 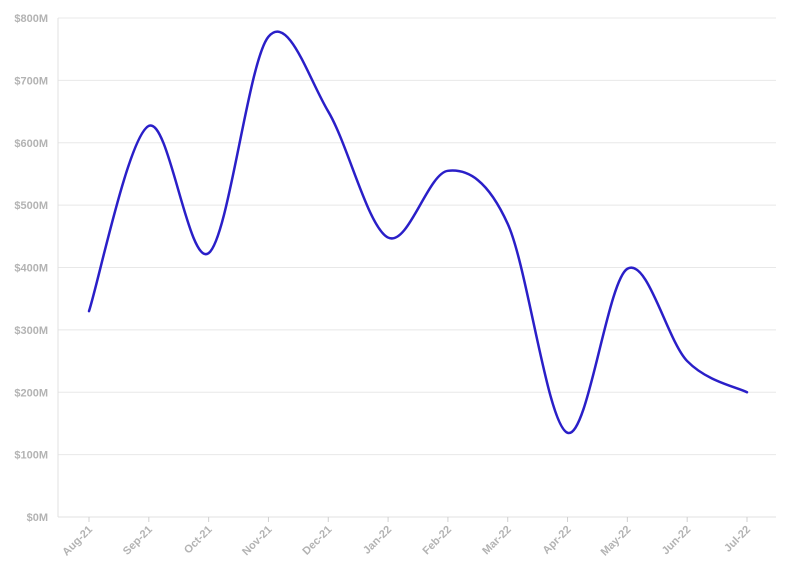 What do you see at coordinates (317, 541) in the screenshot?
I see `x-tick-label: Dec-21` at bounding box center [317, 541].